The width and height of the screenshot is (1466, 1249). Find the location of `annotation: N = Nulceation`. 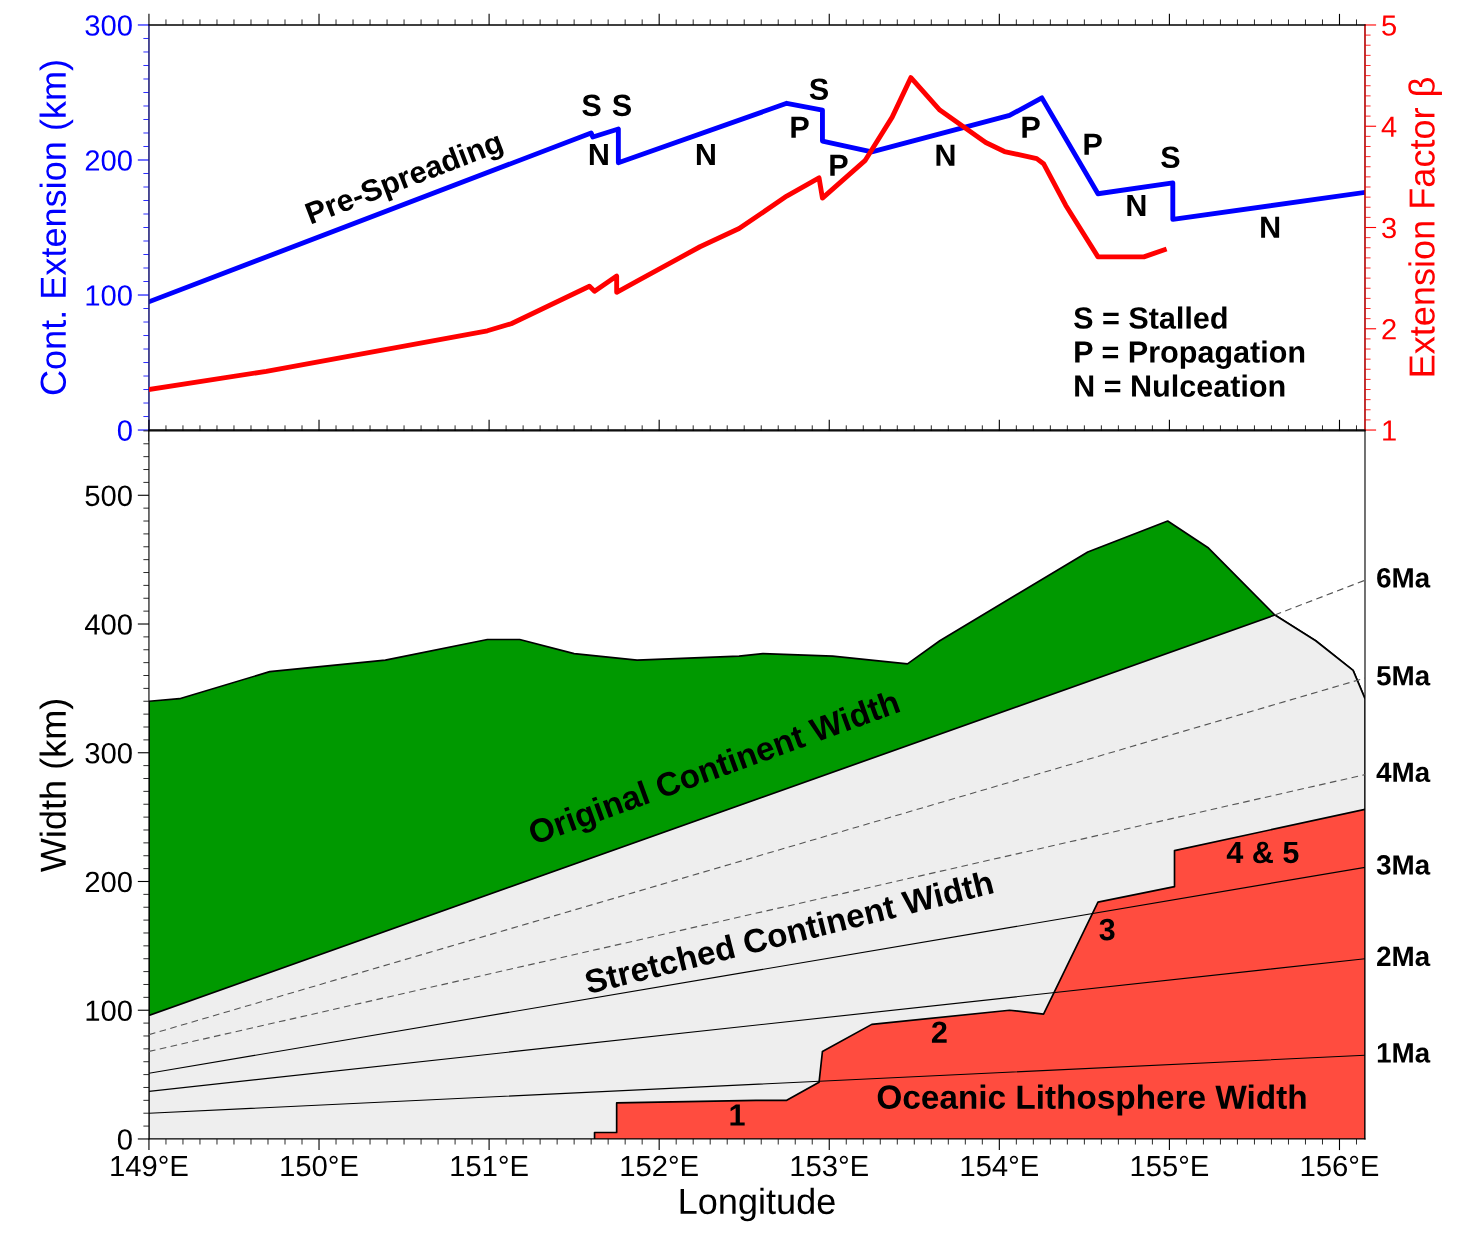

annotation: N = Nulceation is located at coordinates (1180, 385).